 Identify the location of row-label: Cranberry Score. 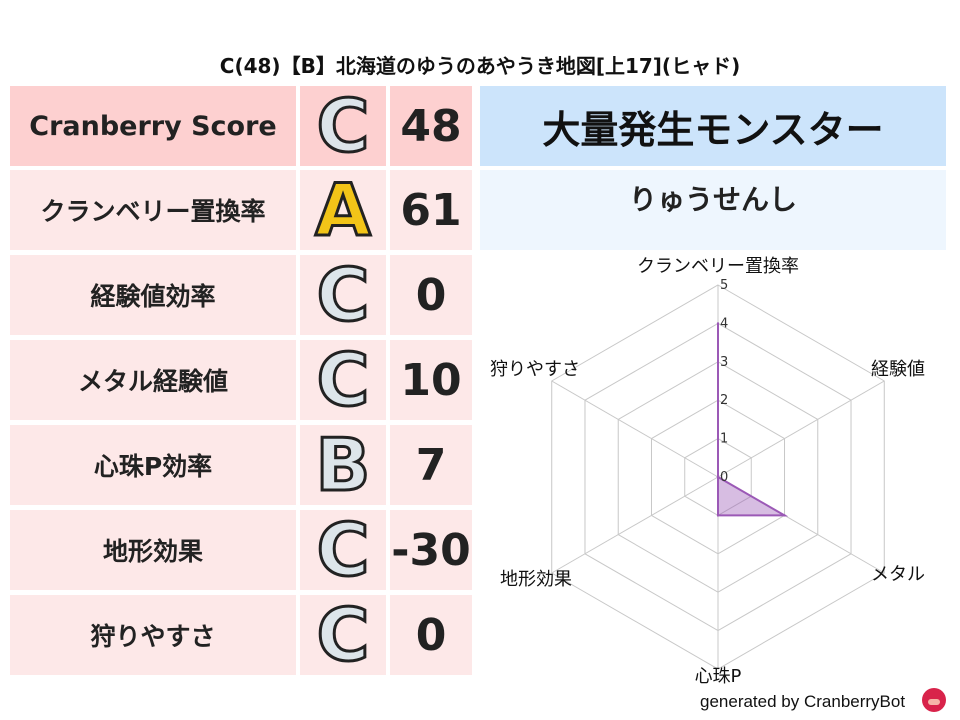
(153, 126).